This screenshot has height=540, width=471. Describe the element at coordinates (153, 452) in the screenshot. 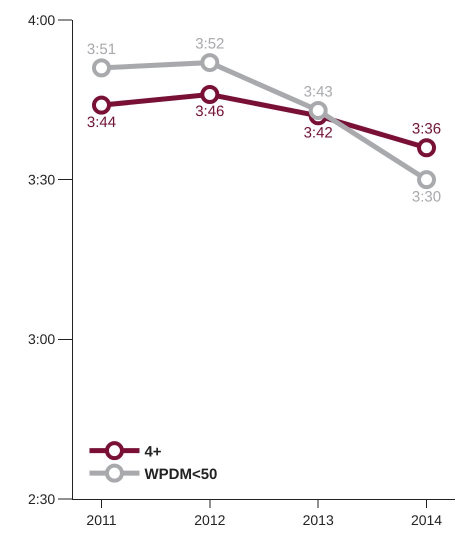

I see `legend-label: 4+` at that location.